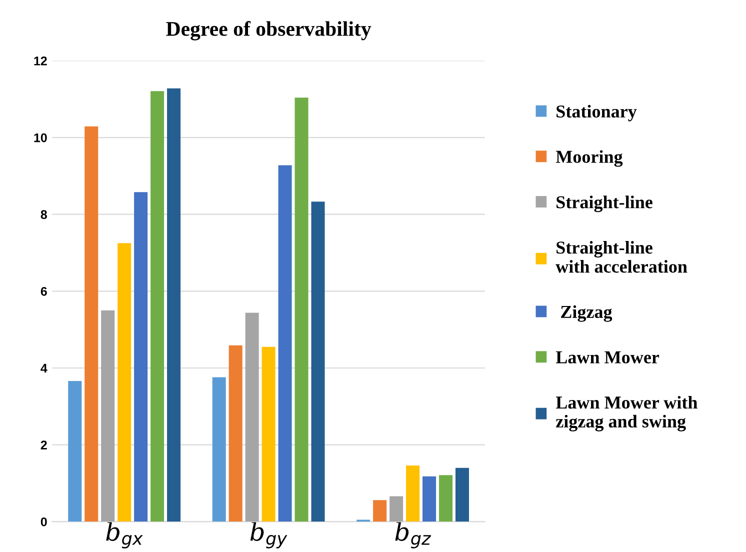  I want to click on y-tick-label: 2, so click(43, 445).